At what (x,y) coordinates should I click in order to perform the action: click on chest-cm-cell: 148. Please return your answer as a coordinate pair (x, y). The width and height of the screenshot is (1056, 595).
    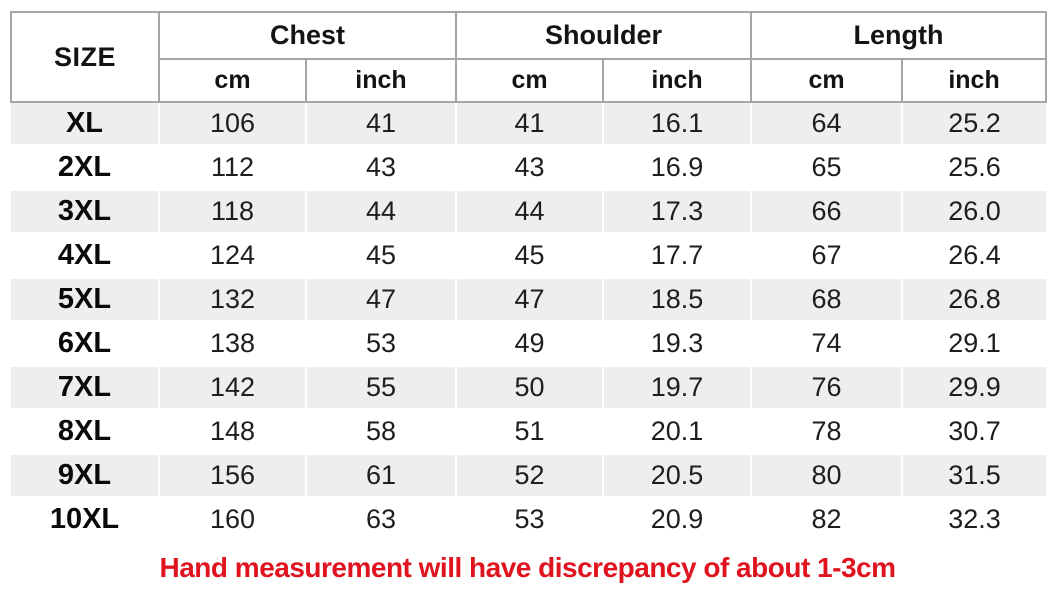
    Looking at the image, I should click on (233, 432).